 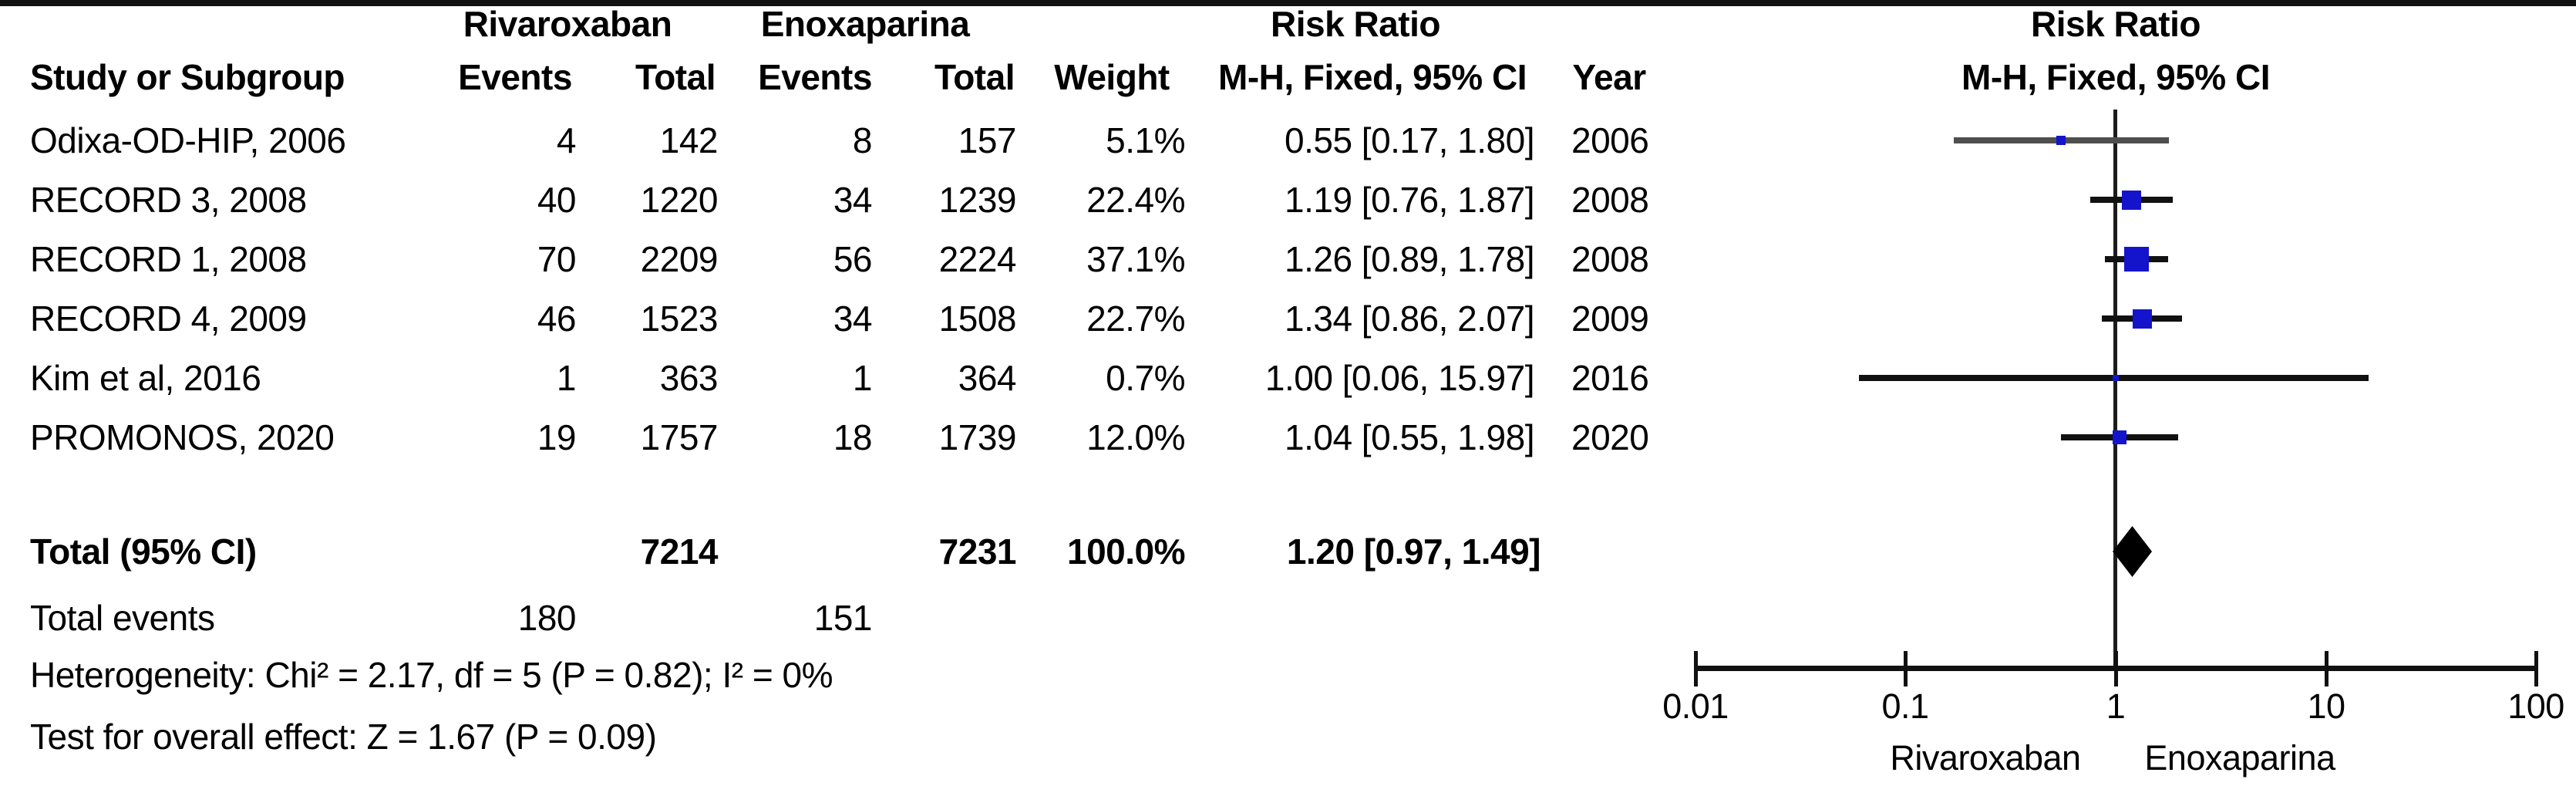 I want to click on riv-events-value: 4, so click(x=566, y=140).